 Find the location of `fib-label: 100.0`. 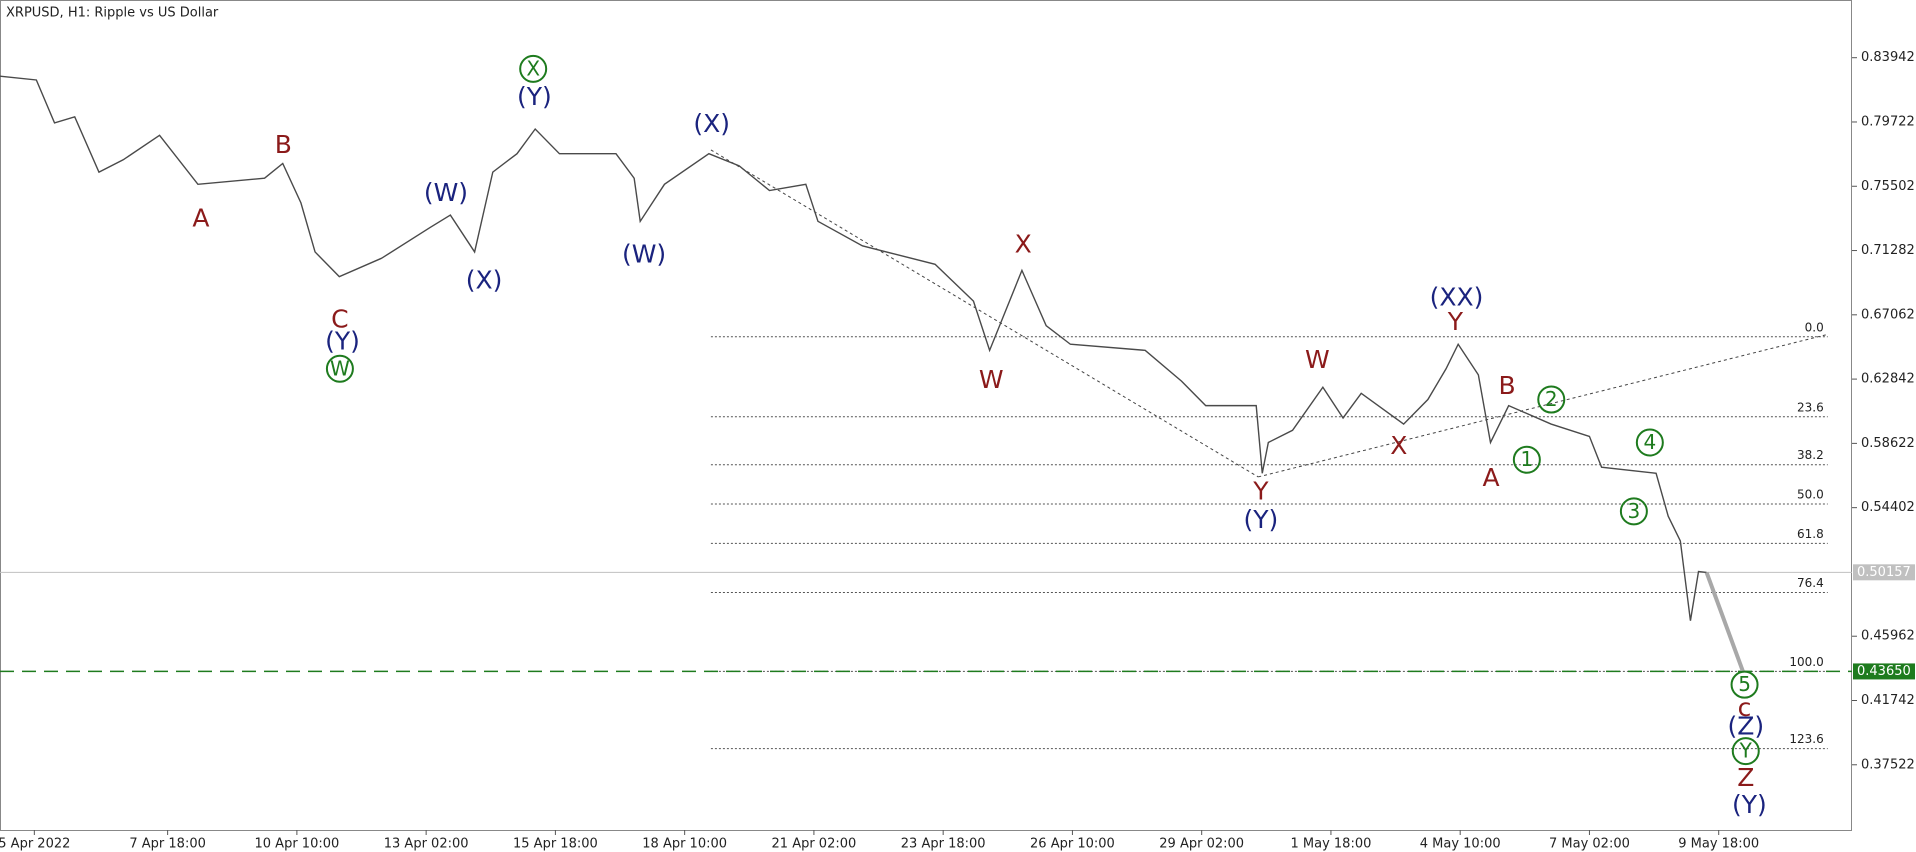

fib-label: 100.0 is located at coordinates (1806, 662).